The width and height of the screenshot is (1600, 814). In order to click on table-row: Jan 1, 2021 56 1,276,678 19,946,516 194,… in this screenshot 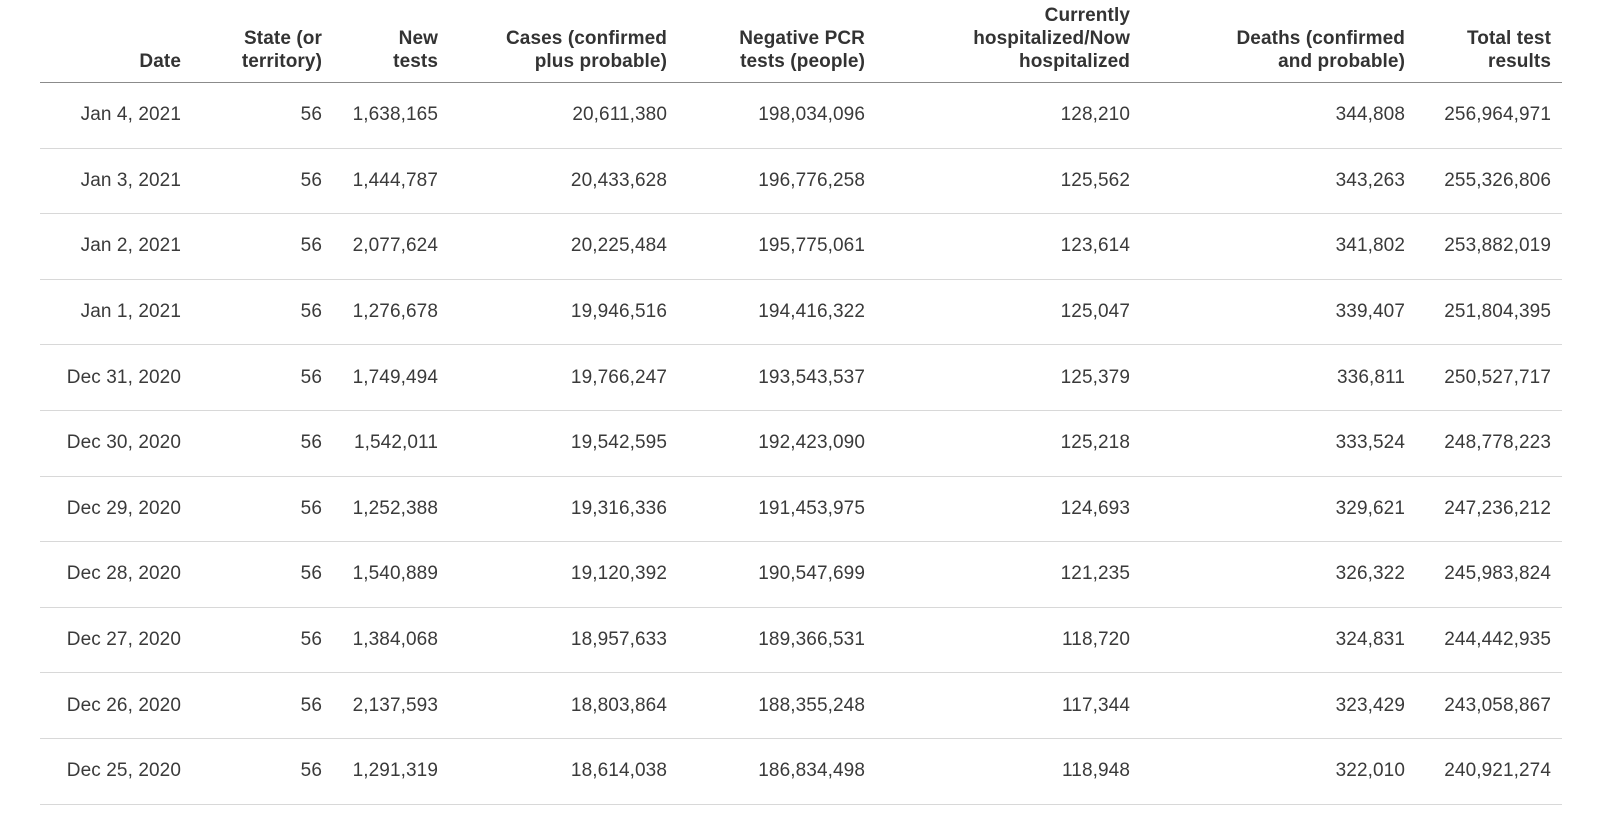, I will do `click(801, 312)`.